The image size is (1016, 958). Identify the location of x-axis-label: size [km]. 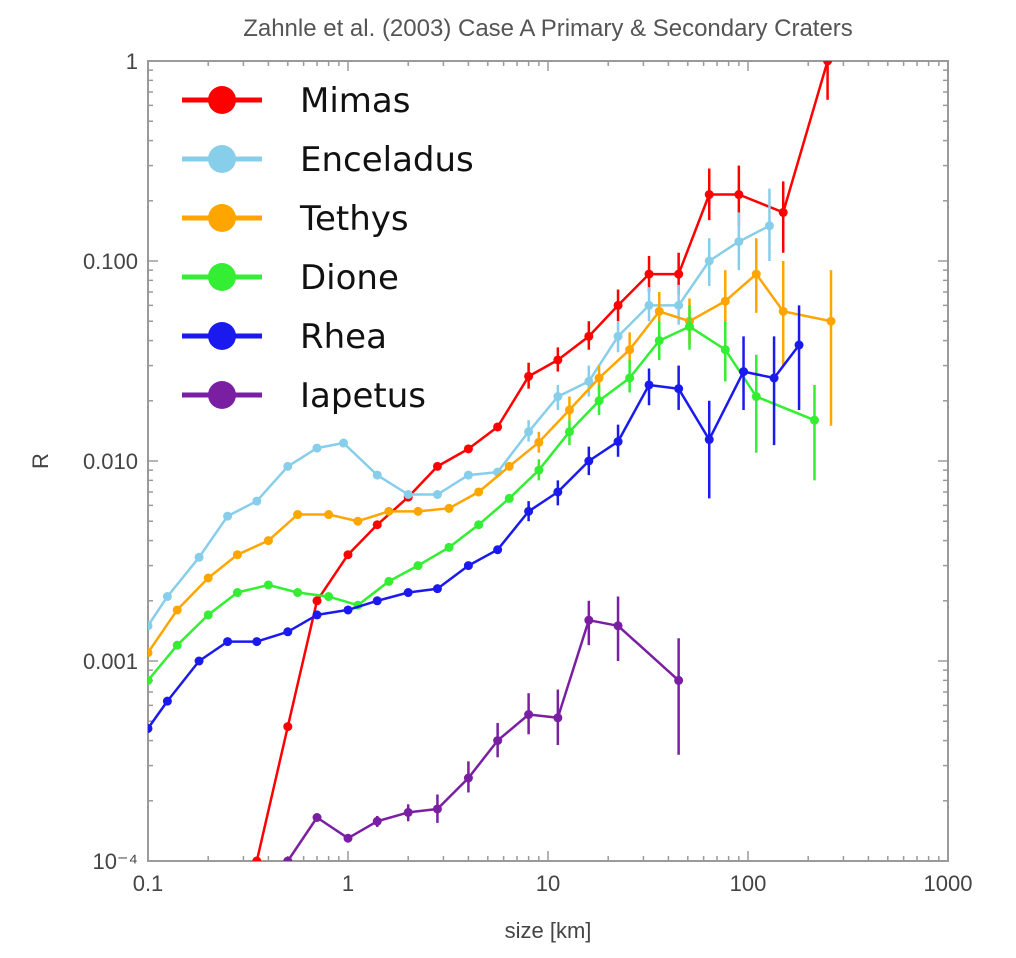
(548, 930).